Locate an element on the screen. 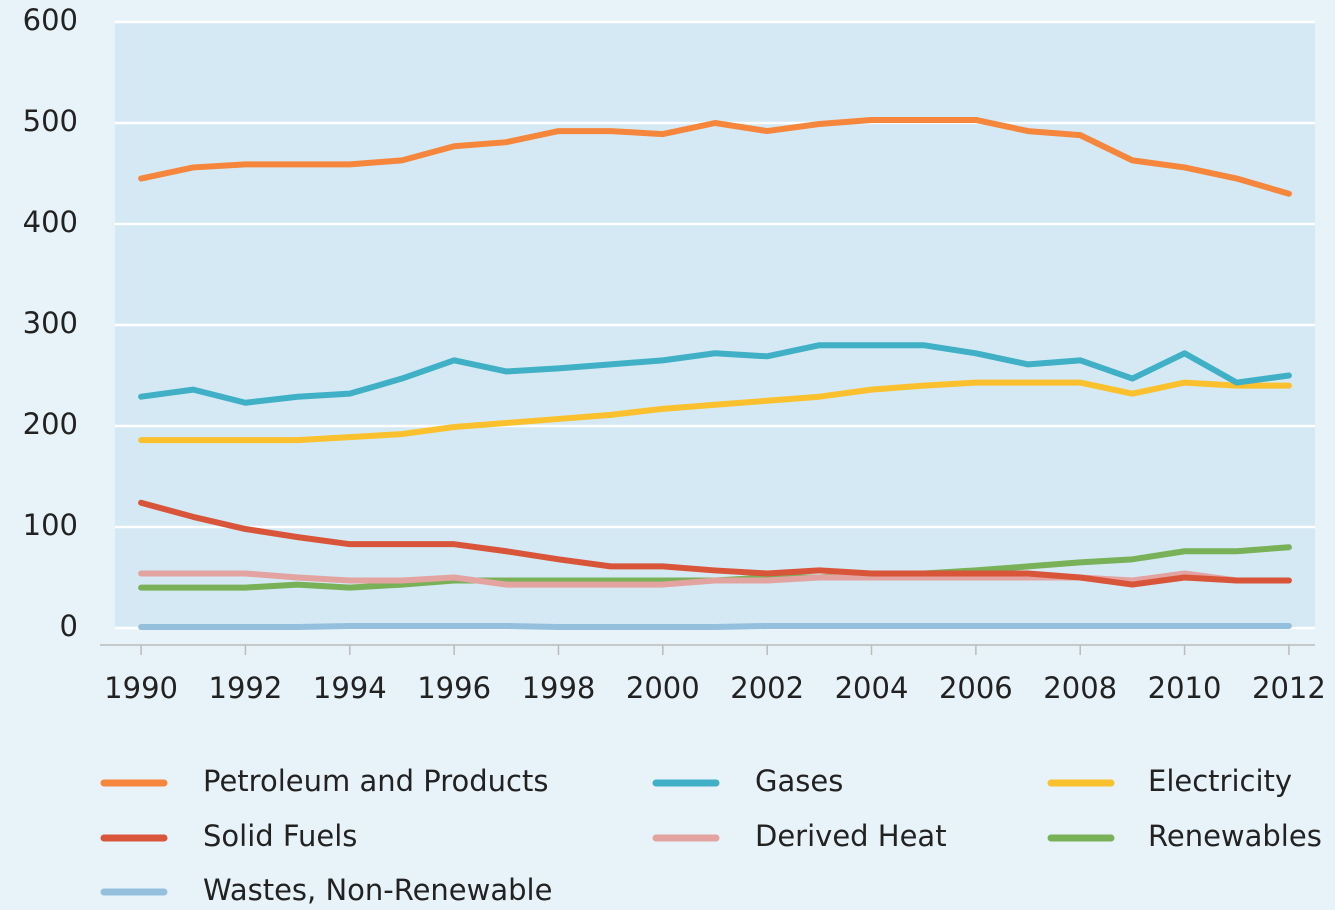 This screenshot has height=910, width=1335. x-tick-label: 2012 is located at coordinates (1289, 688).